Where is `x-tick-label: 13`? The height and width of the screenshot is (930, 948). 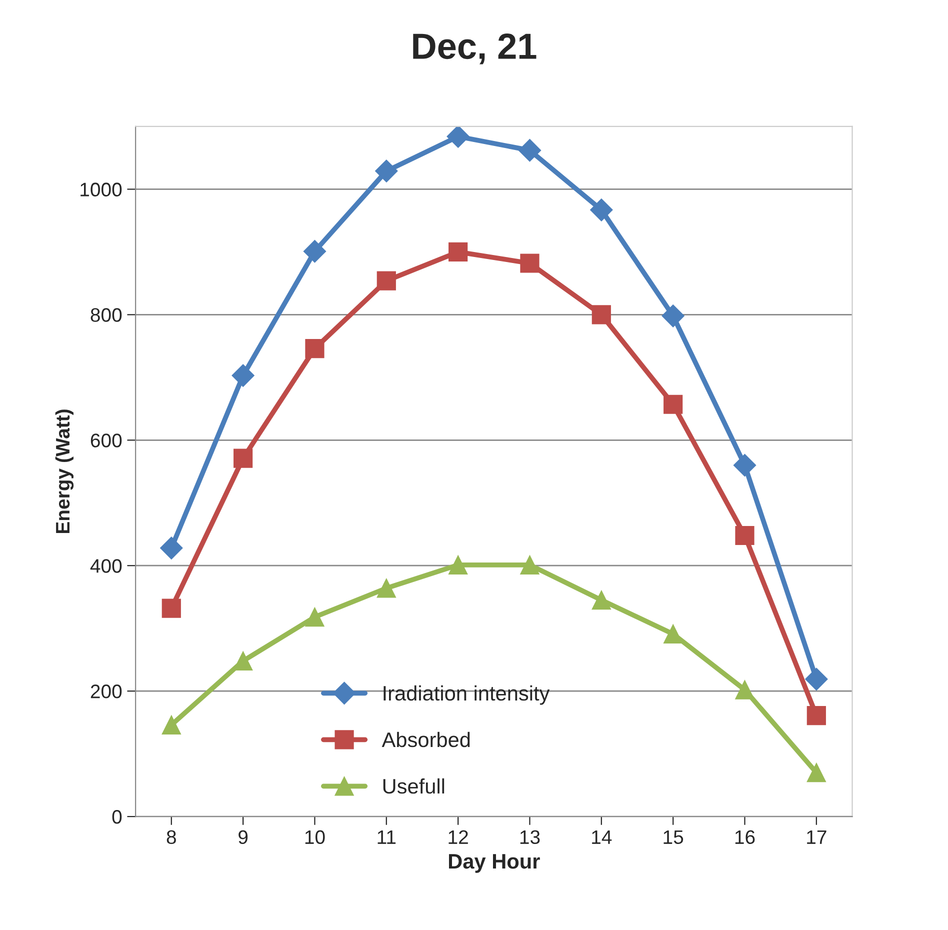 x-tick-label: 13 is located at coordinates (530, 837).